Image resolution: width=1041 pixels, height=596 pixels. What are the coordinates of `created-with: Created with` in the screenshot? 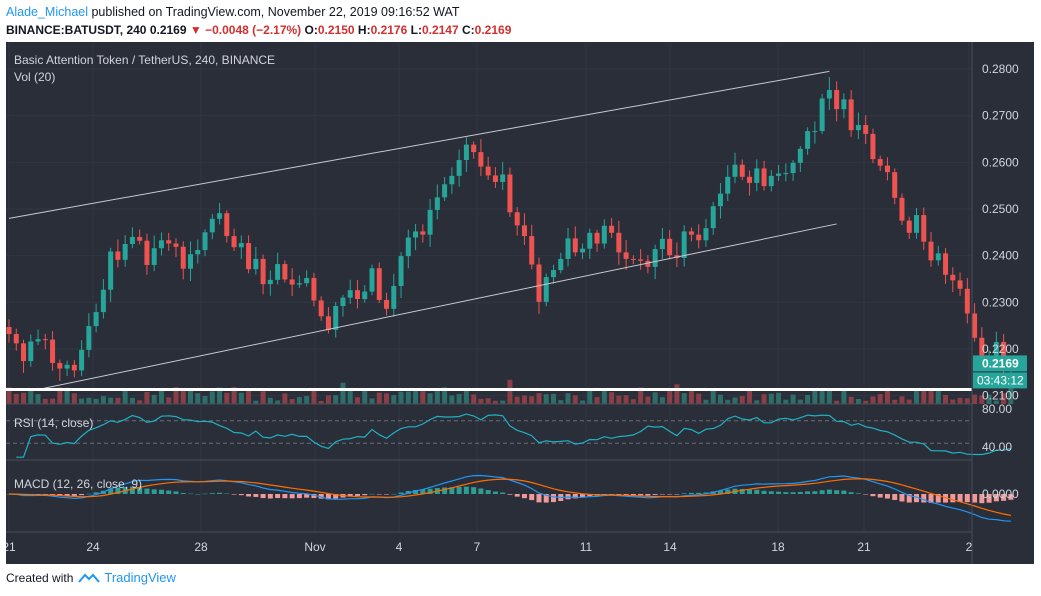 It's located at (40, 577).